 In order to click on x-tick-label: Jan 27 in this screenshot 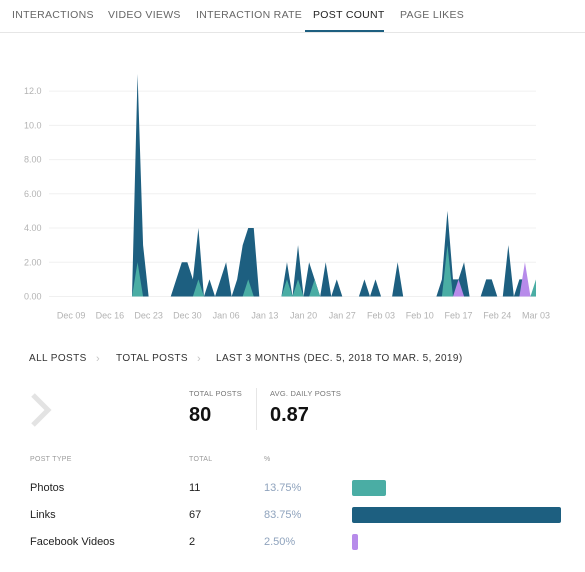, I will do `click(342, 316)`.